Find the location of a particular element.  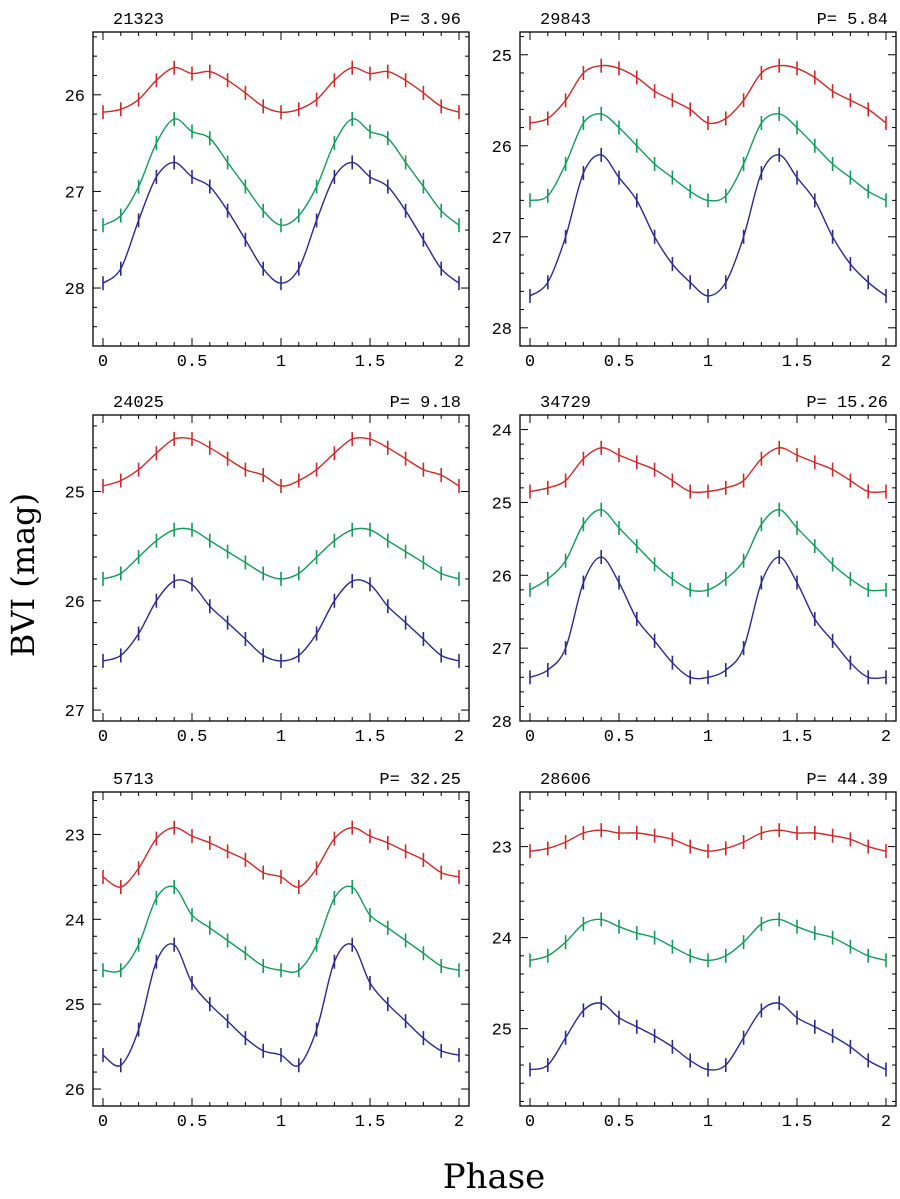

star-id: 5713 is located at coordinates (133, 780).